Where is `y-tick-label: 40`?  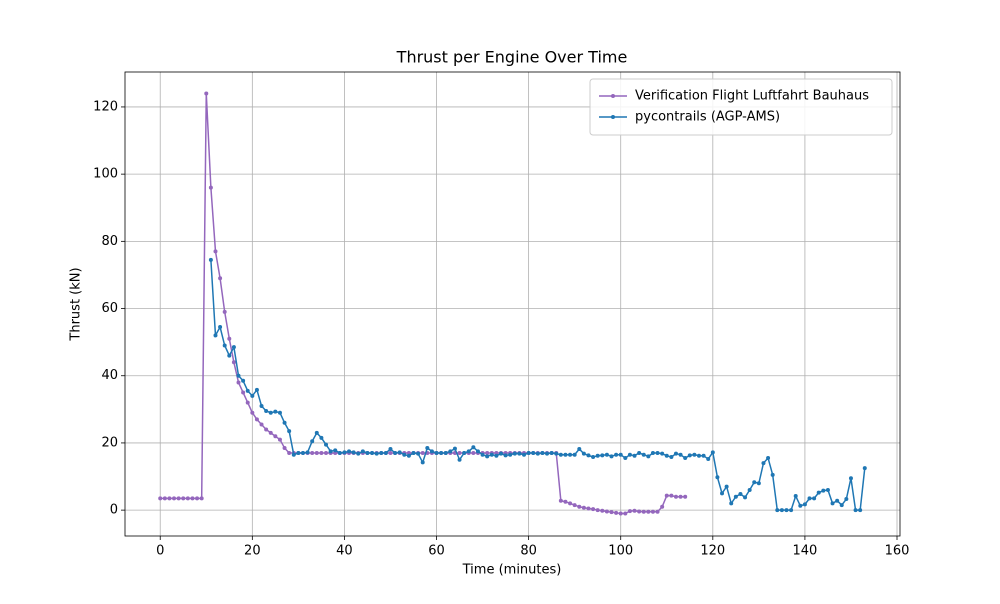
y-tick-label: 40 is located at coordinates (109, 375).